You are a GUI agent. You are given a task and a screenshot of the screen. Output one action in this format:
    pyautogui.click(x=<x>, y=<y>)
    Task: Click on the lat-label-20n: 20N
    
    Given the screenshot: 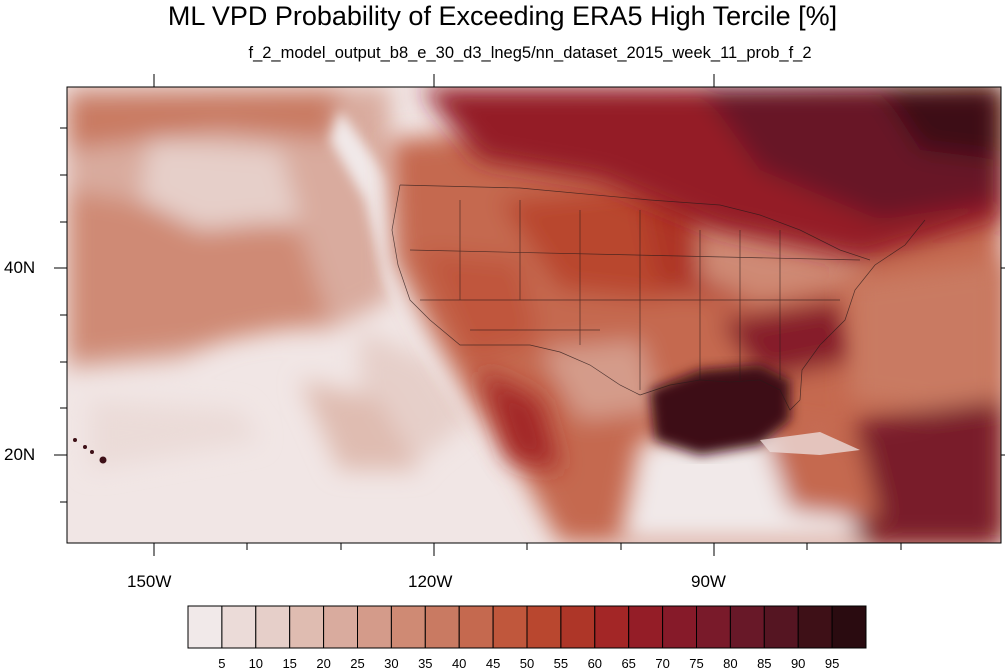 What is the action you would take?
    pyautogui.click(x=20, y=454)
    